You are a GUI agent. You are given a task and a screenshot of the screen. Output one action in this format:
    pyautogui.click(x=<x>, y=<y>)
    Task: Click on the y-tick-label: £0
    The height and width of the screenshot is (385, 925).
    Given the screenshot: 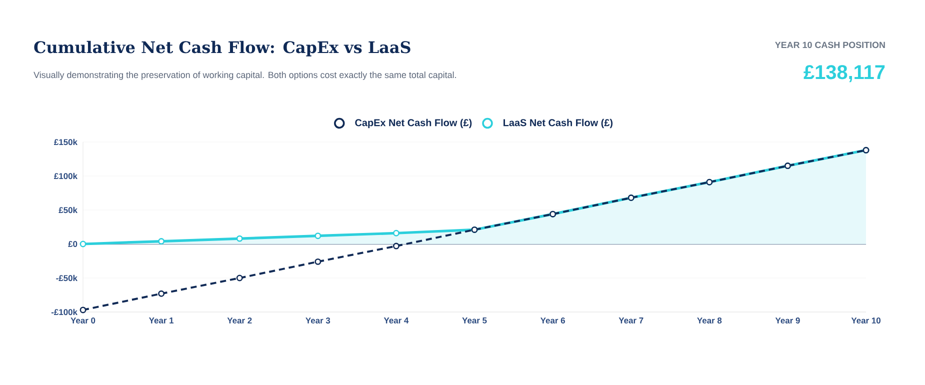 What is the action you would take?
    pyautogui.click(x=73, y=244)
    